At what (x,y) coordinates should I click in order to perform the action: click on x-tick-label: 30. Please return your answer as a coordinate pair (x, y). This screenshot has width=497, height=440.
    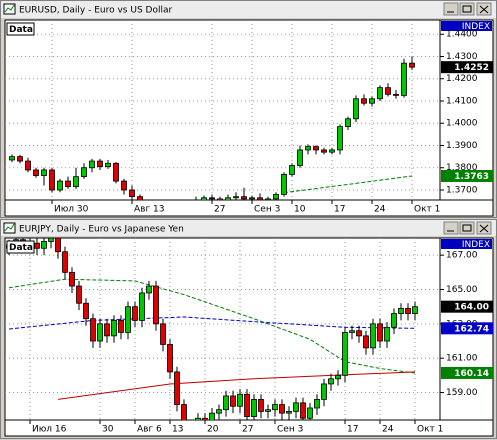
    Looking at the image, I should click on (108, 430).